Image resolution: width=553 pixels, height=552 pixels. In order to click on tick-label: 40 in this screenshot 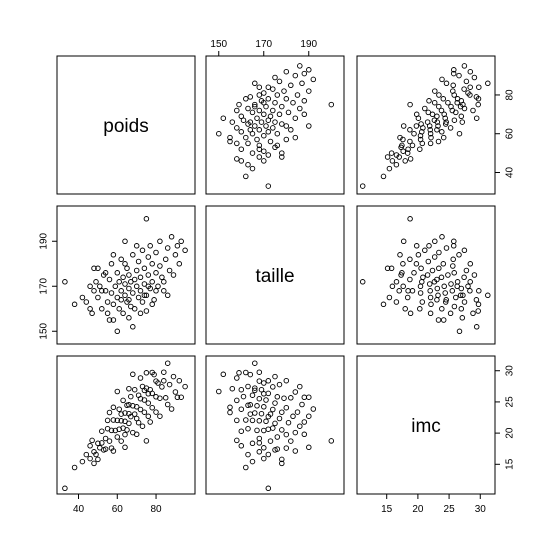, I will do `click(79, 509)`.